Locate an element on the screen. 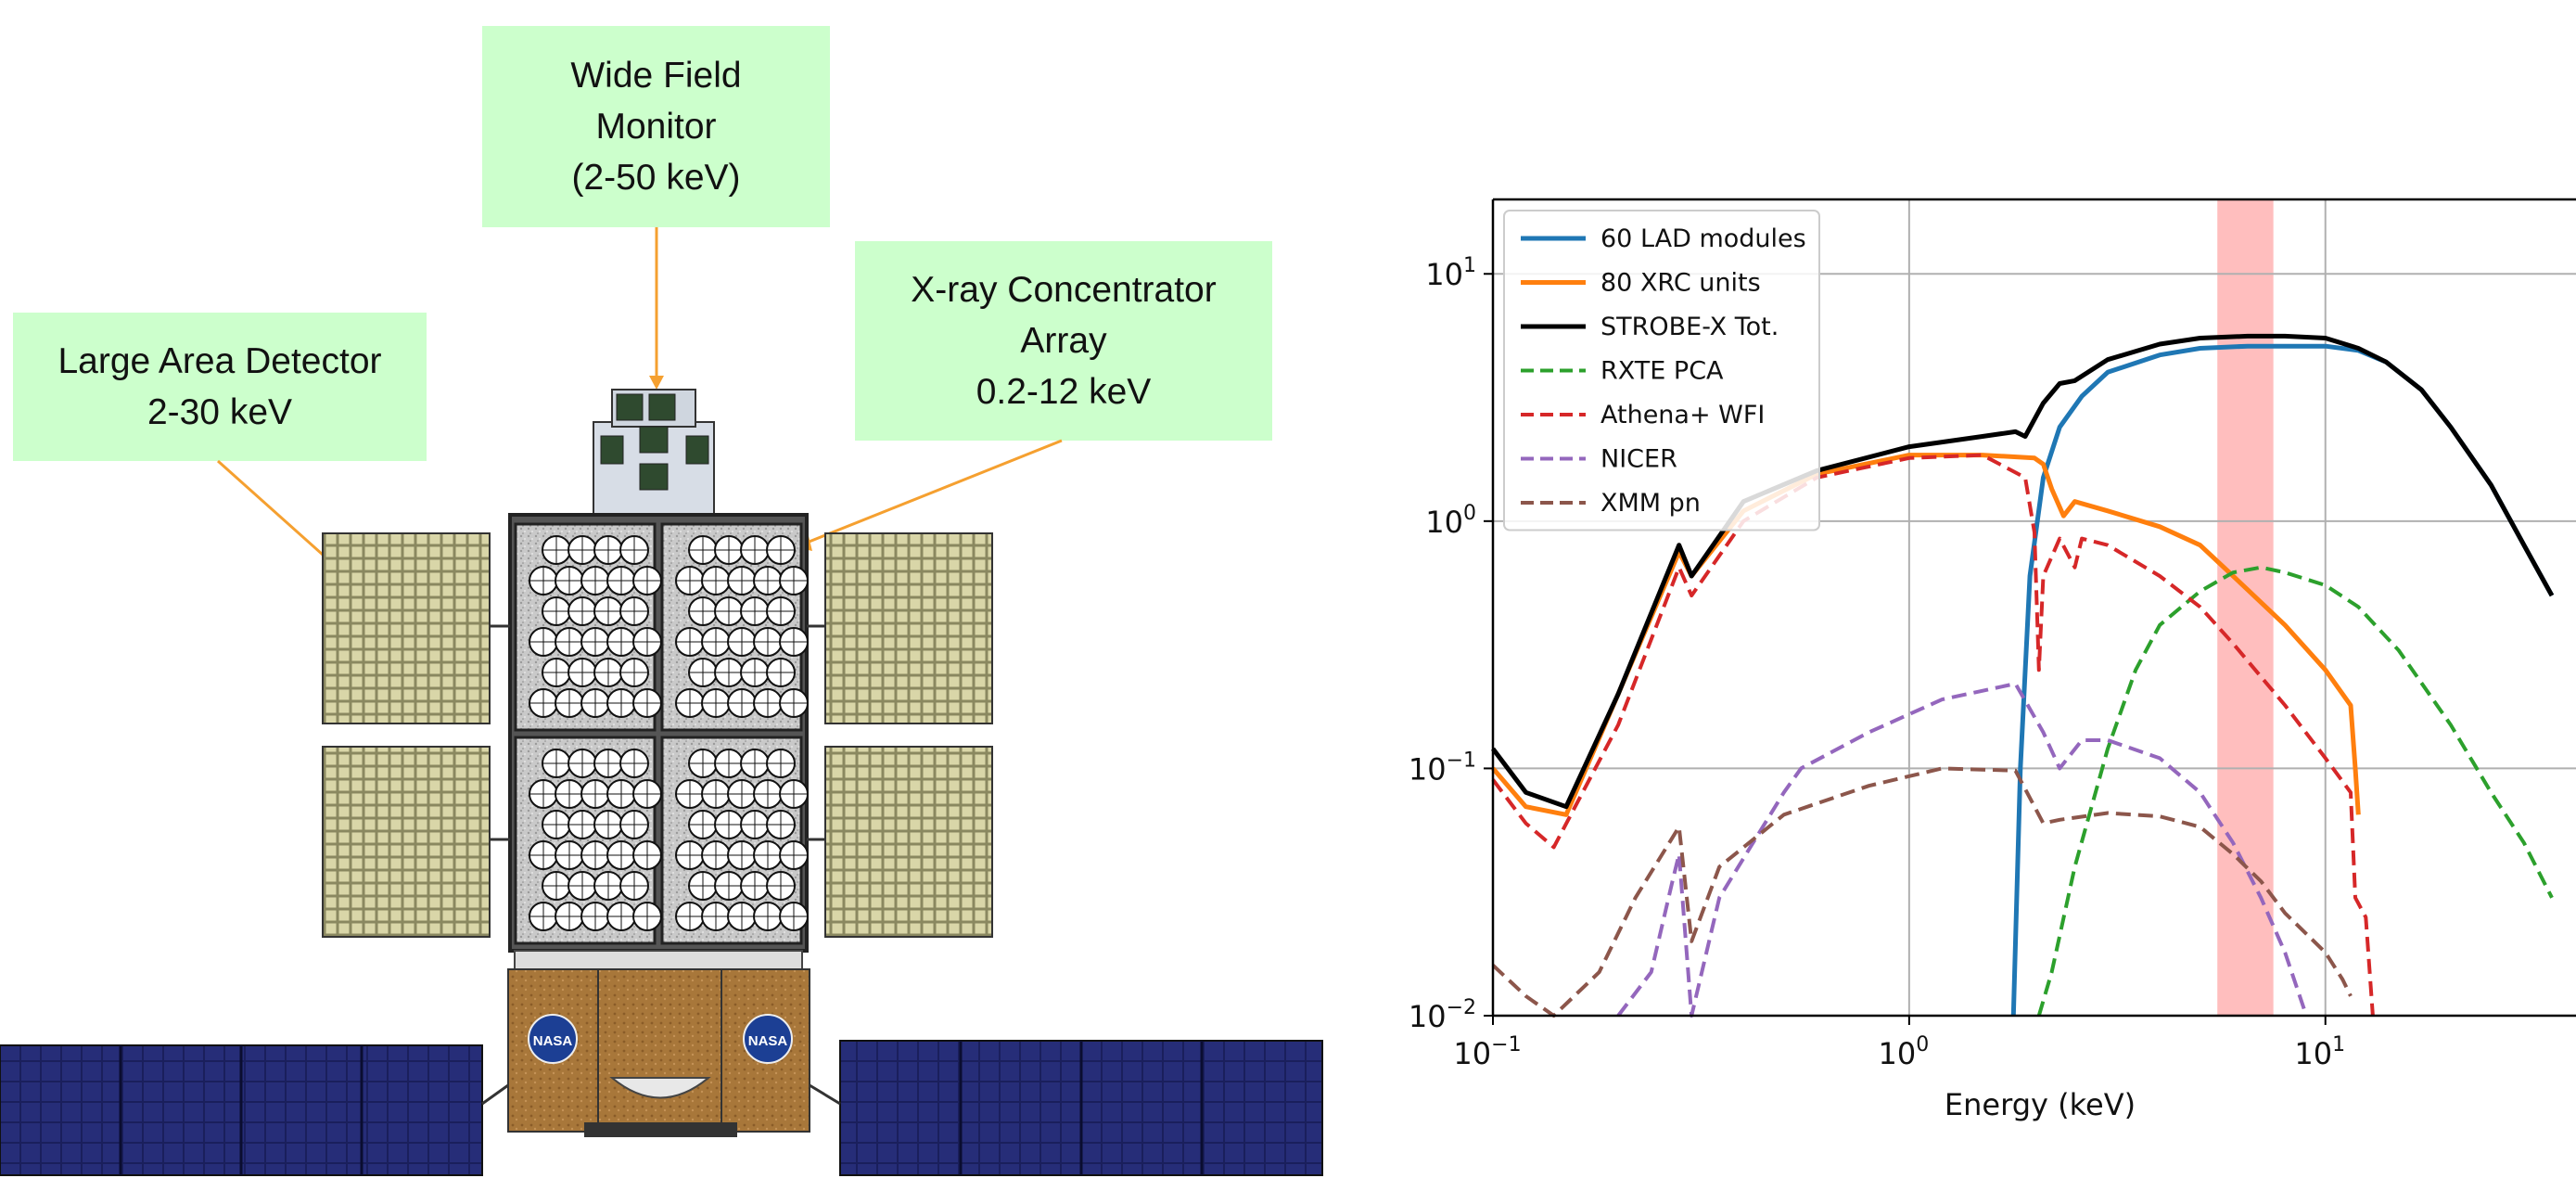  nasa-logo-right is located at coordinates (768, 1039).